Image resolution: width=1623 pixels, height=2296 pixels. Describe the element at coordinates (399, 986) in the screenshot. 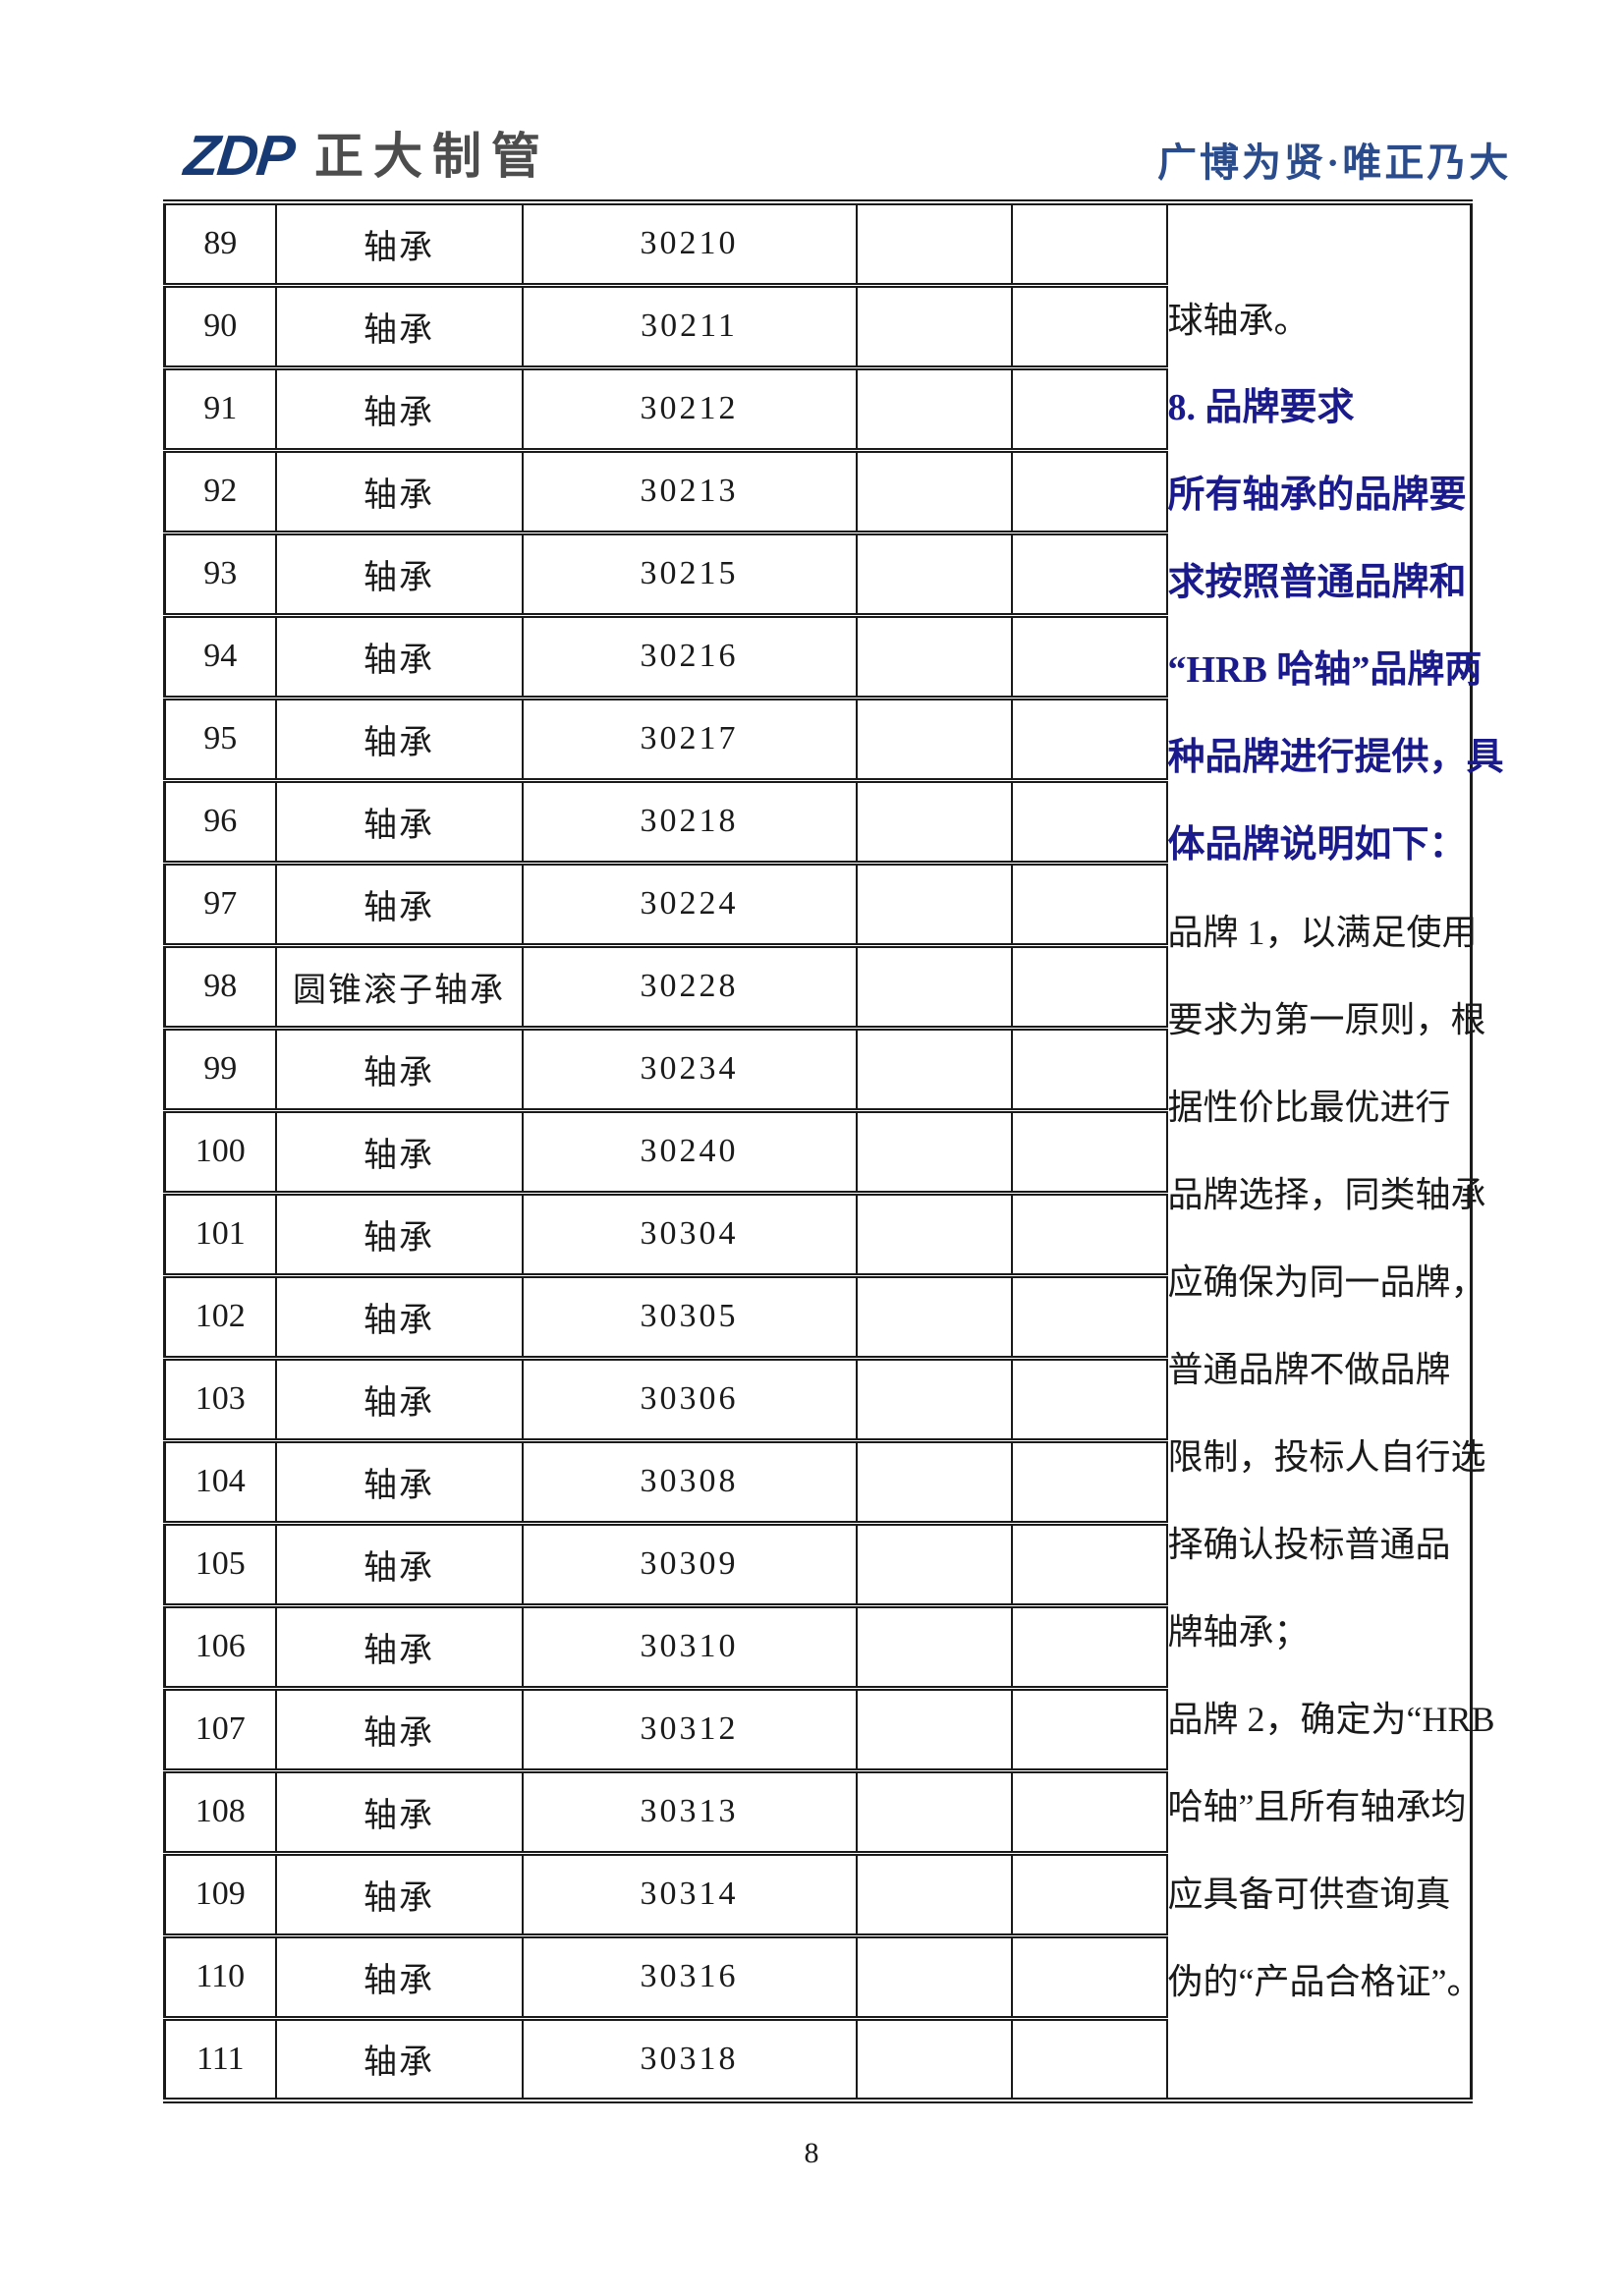

I see `part-name-cell: 圆锥滚子轴承` at that location.